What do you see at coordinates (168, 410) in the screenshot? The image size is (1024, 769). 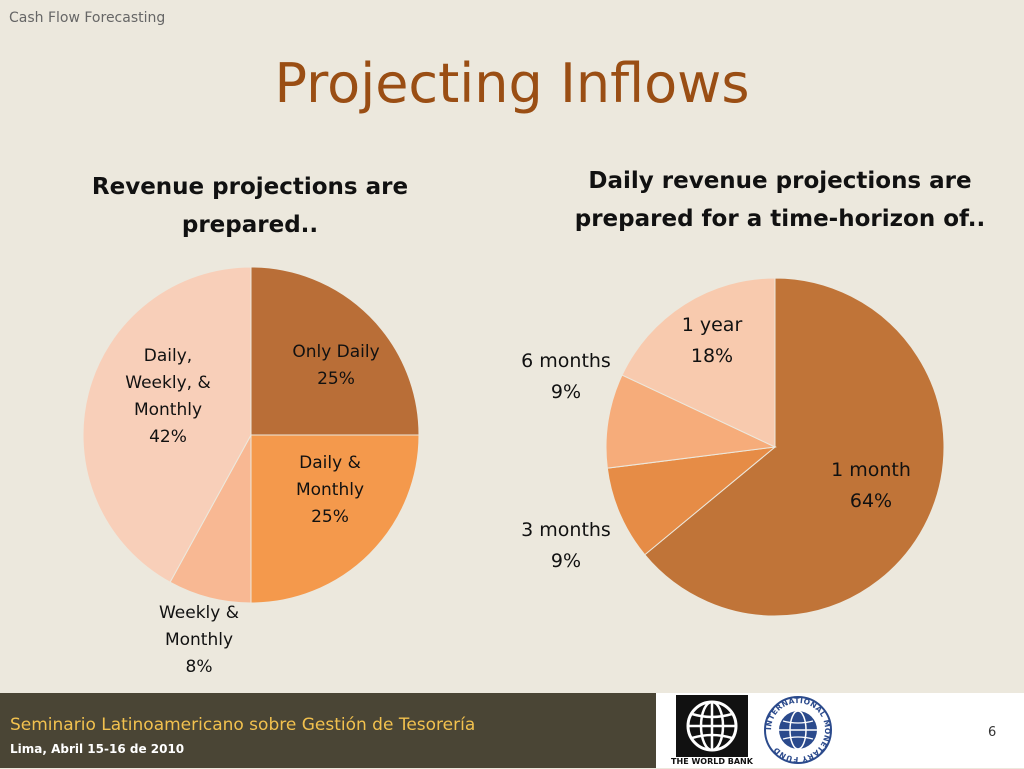 I see `pie1-label-4-line-3: Monthly` at bounding box center [168, 410].